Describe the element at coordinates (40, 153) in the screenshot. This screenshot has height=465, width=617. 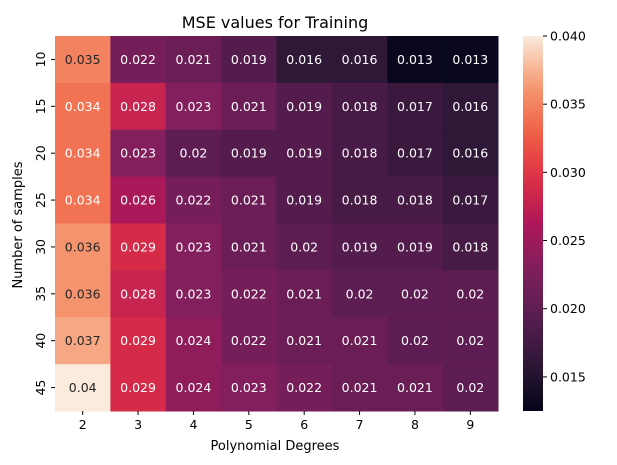
I see `y-tick-label: 20` at that location.